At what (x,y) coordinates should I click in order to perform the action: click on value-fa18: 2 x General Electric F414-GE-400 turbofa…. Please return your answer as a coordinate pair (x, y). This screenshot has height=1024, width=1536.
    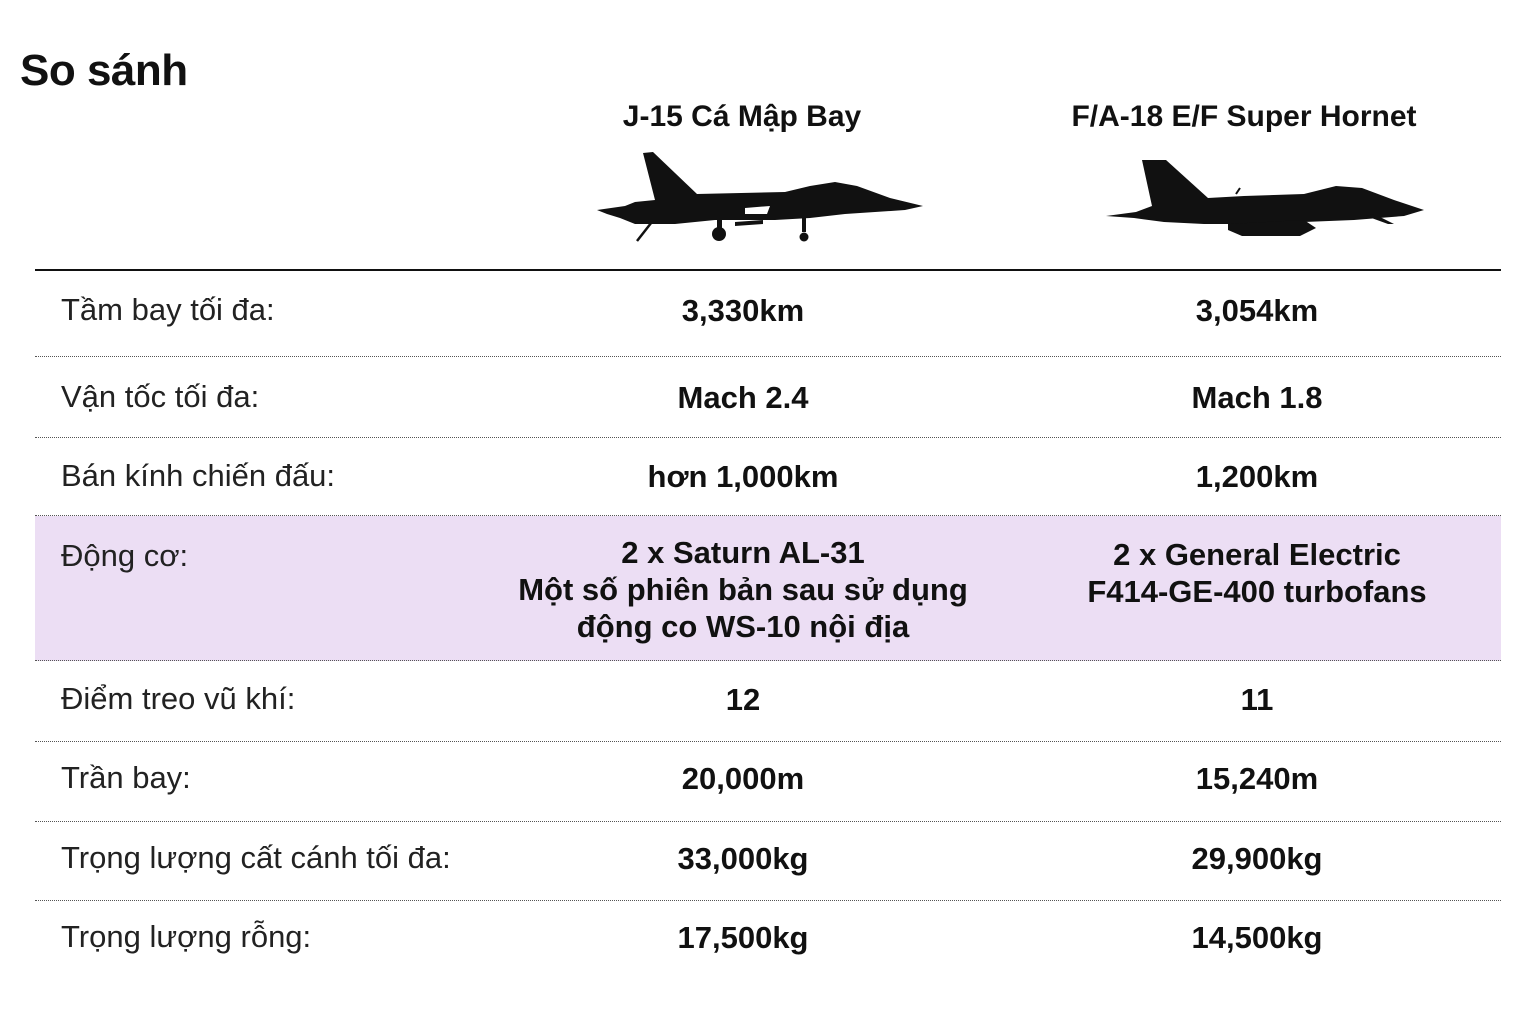
    Looking at the image, I should click on (1257, 573).